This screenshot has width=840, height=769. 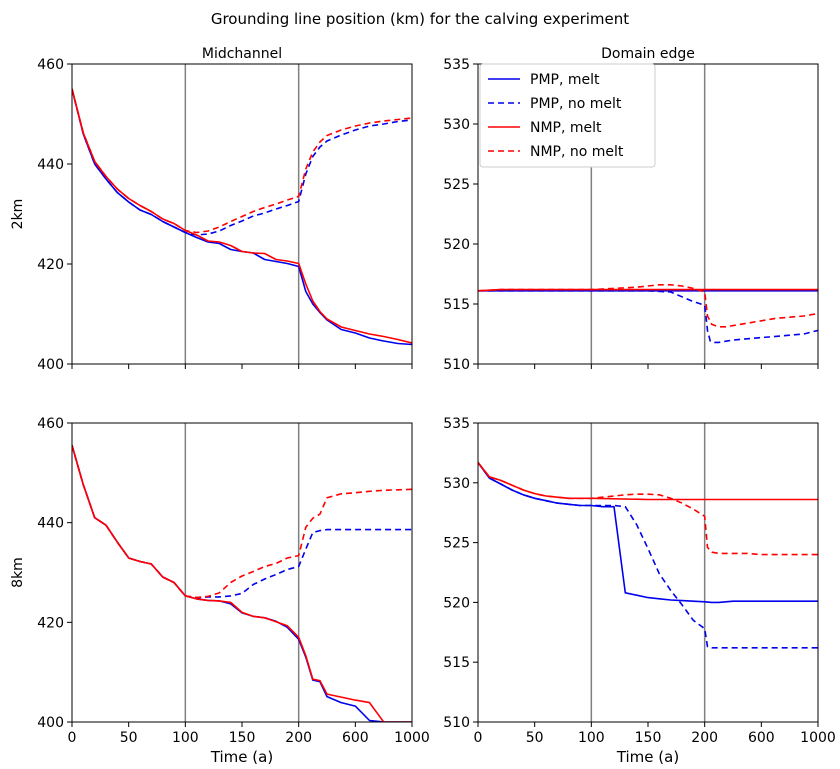 I want to click on legend-label: PMP, no melt, so click(x=576, y=104).